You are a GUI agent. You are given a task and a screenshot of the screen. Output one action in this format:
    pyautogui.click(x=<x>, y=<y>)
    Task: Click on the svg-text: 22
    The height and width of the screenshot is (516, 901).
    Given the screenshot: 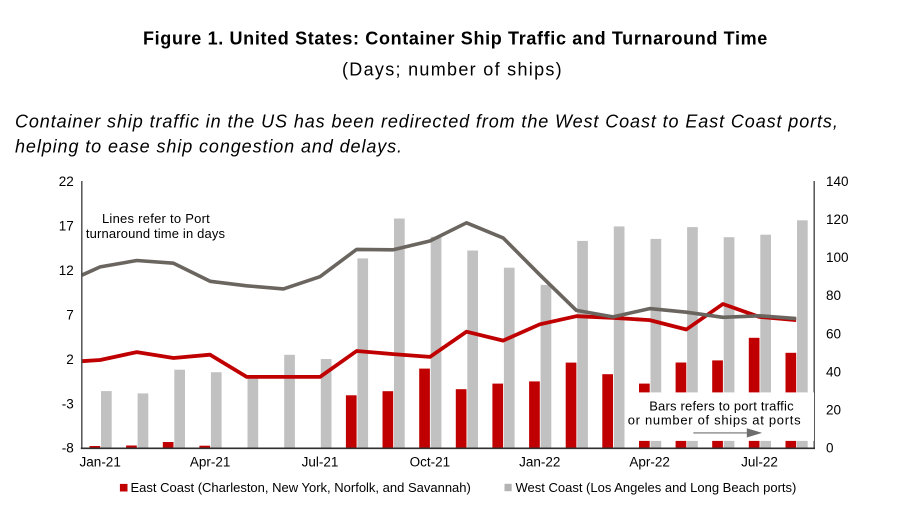 What is the action you would take?
    pyautogui.click(x=66, y=181)
    